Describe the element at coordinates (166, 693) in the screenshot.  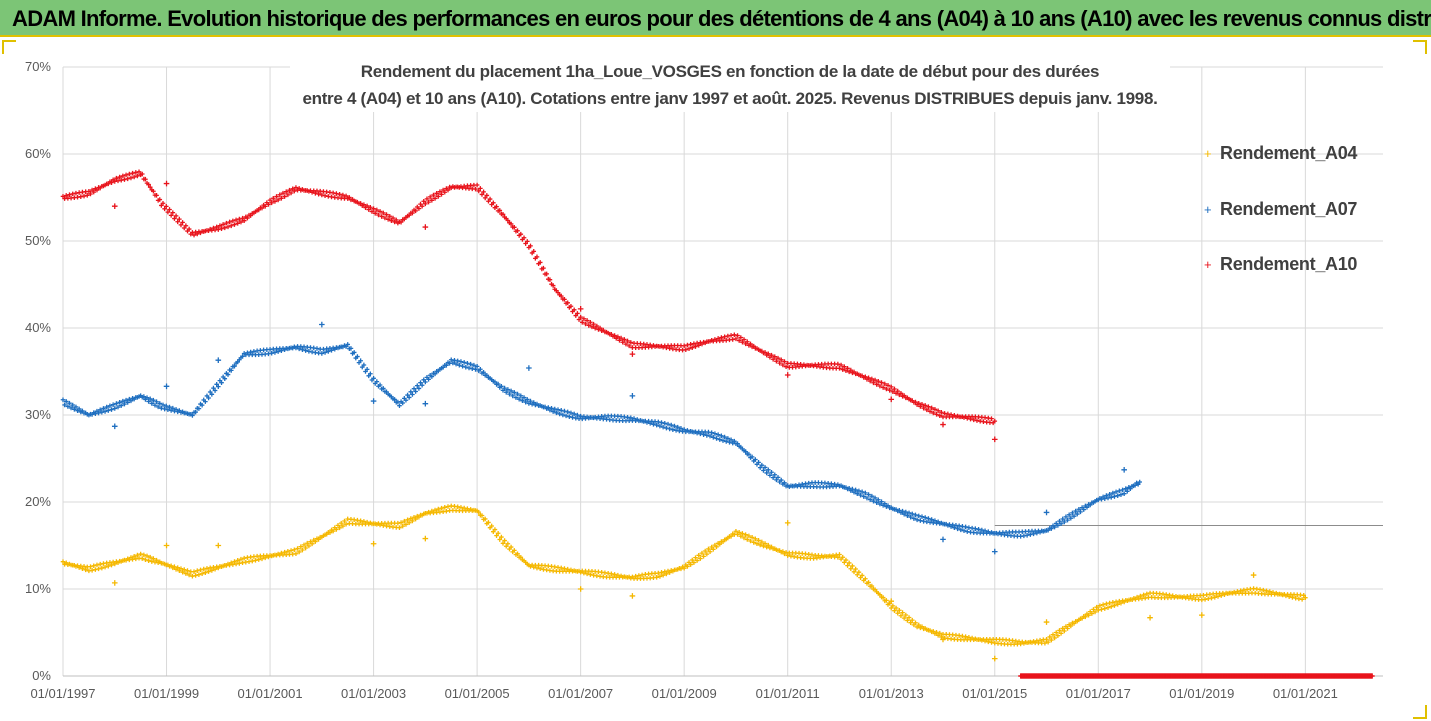
I see `x-tick-label: 01/01/1999` at that location.